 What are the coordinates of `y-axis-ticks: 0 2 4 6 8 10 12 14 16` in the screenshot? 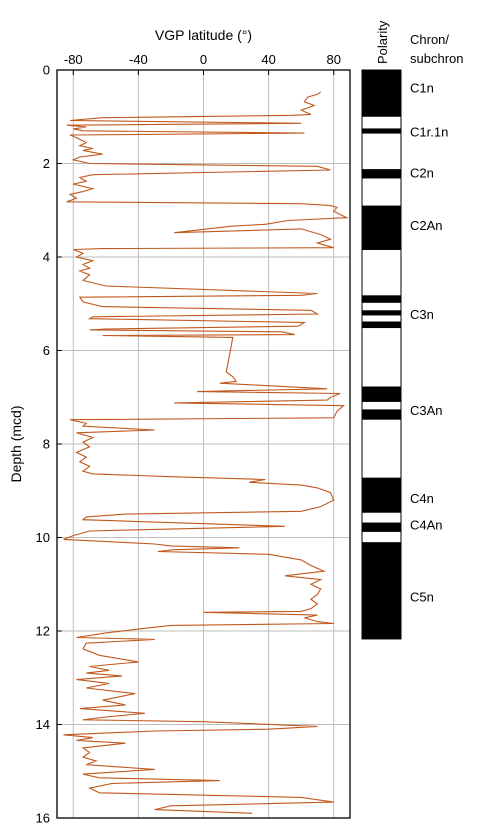 It's located at (49, 444).